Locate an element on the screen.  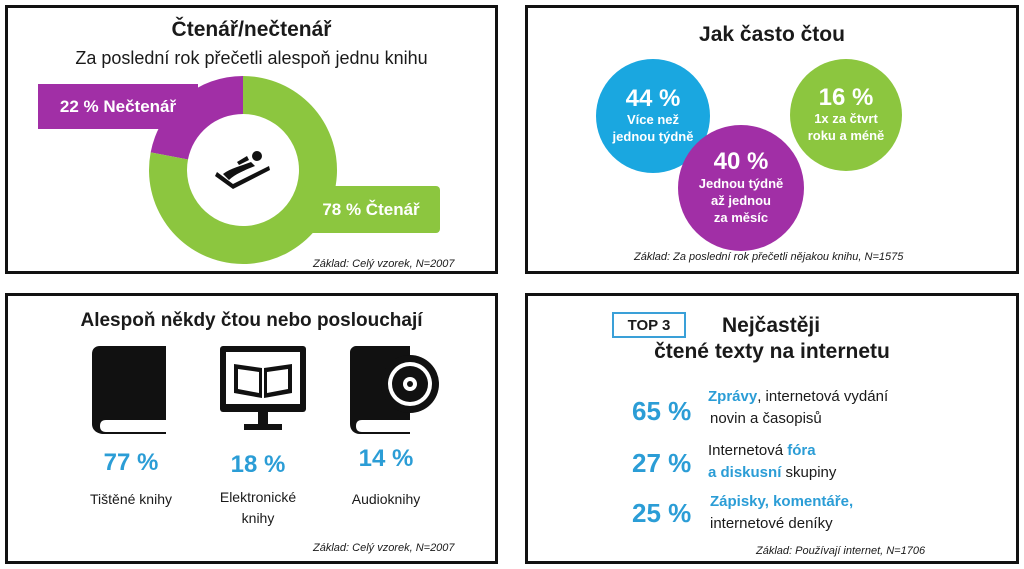
item-caption-line: Elektronické is located at coordinates (258, 497).